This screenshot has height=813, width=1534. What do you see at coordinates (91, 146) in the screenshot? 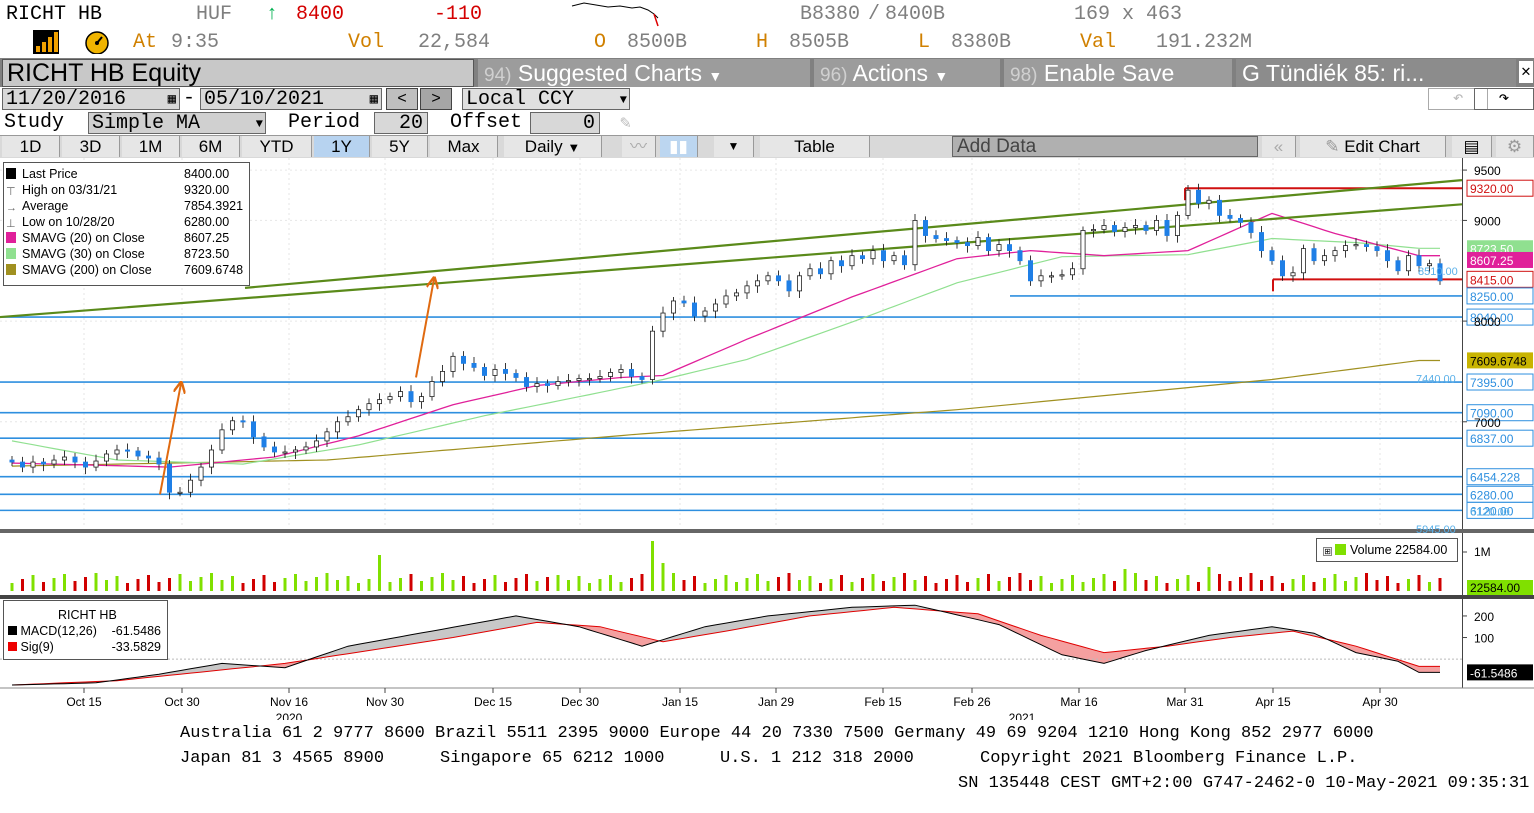
I see `tab-3d: 3D` at bounding box center [91, 146].